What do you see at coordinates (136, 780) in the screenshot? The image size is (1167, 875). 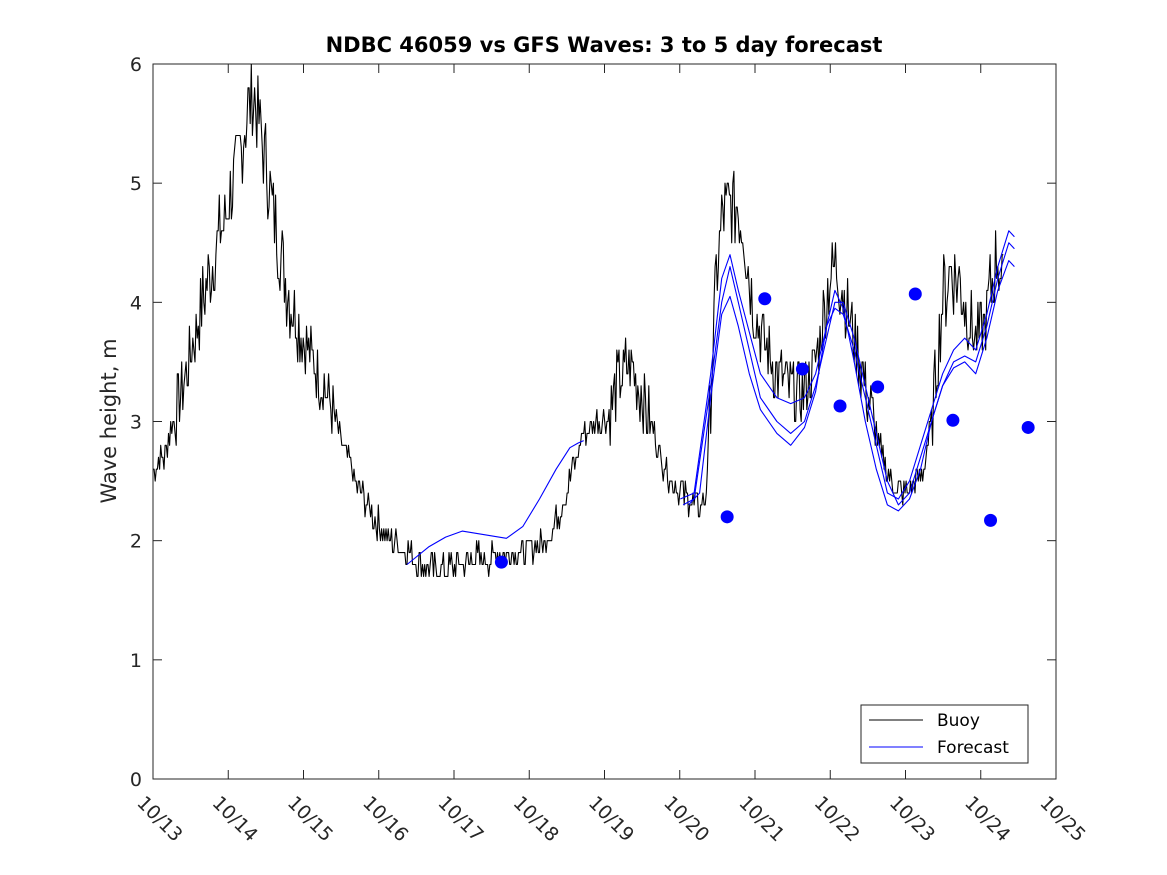 I see `y-tick-label: 0` at bounding box center [136, 780].